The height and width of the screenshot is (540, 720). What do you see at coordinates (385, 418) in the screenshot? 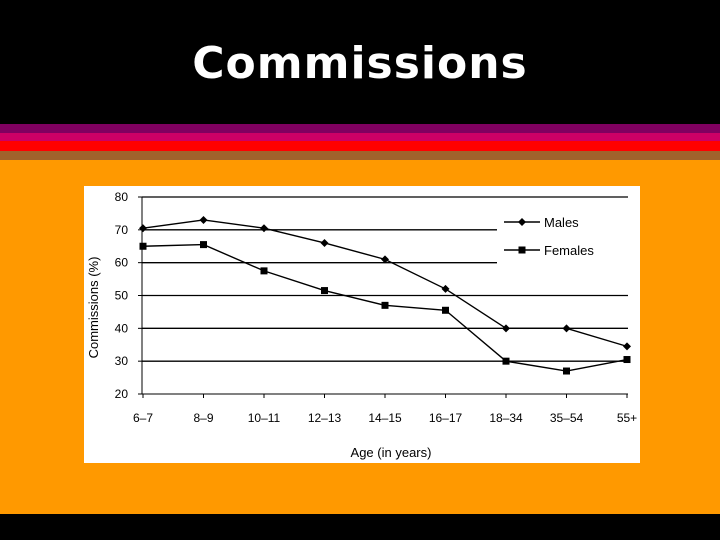
I see `x-tick-label: 14–15` at bounding box center [385, 418].